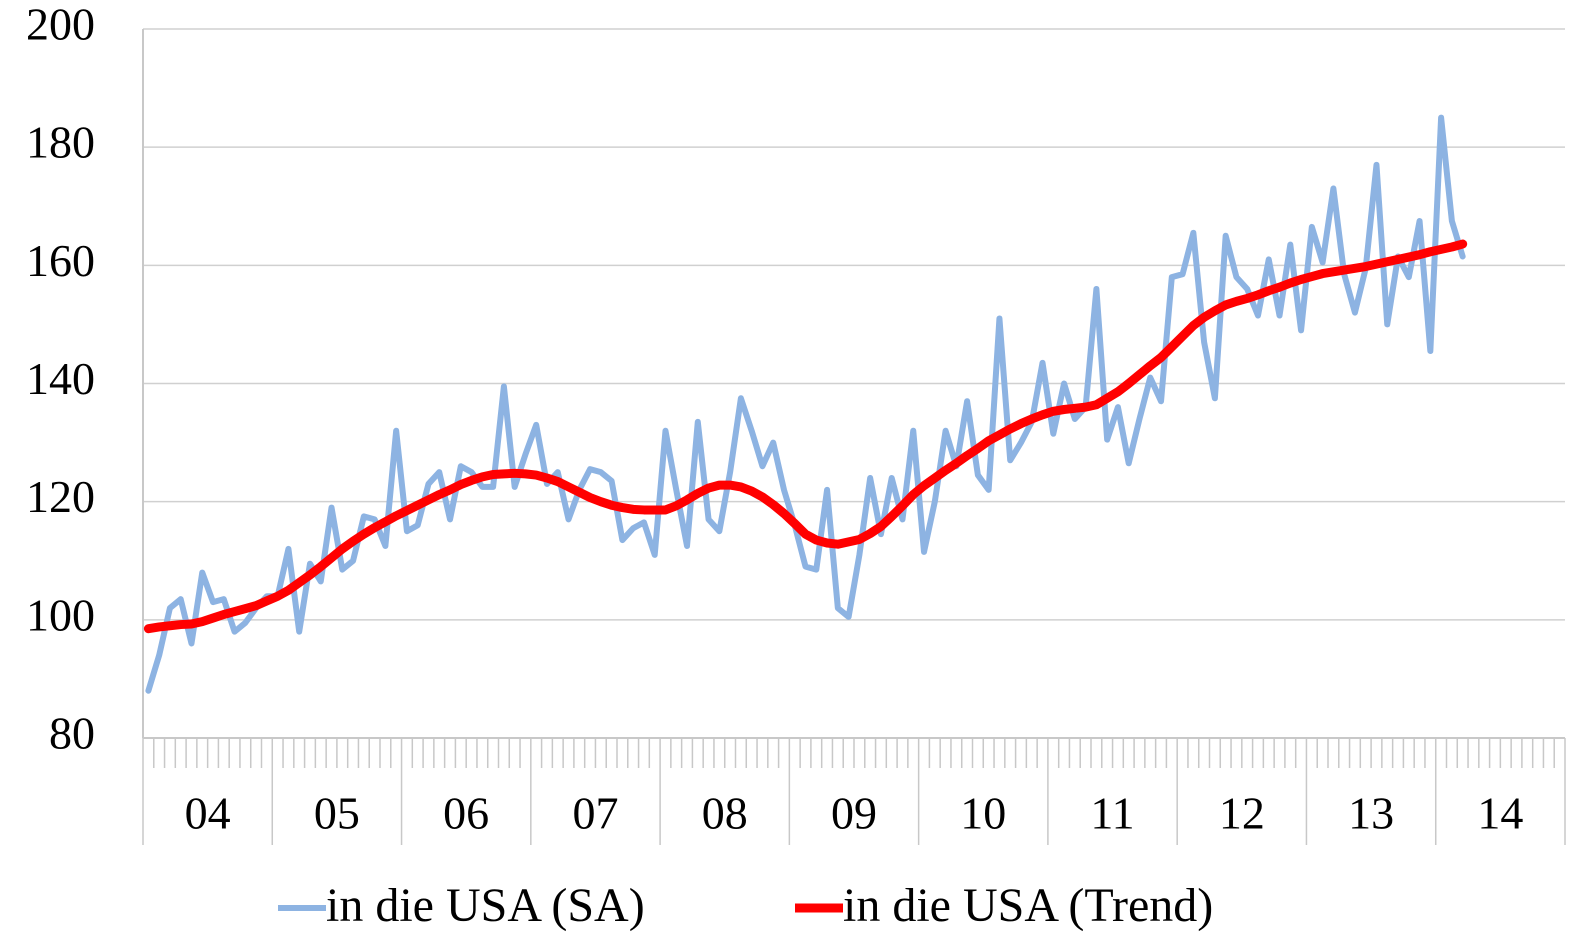 Image resolution: width=1587 pixels, height=947 pixels. Describe the element at coordinates (1371, 813) in the screenshot. I see `x-tick-label: 13` at that location.